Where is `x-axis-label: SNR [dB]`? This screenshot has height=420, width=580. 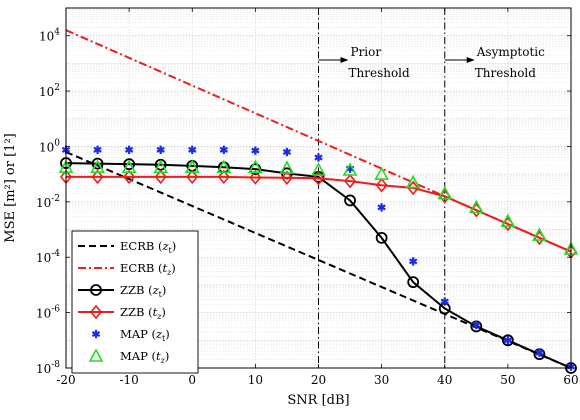 x-axis-label: SNR [dB] is located at coordinates (318, 400).